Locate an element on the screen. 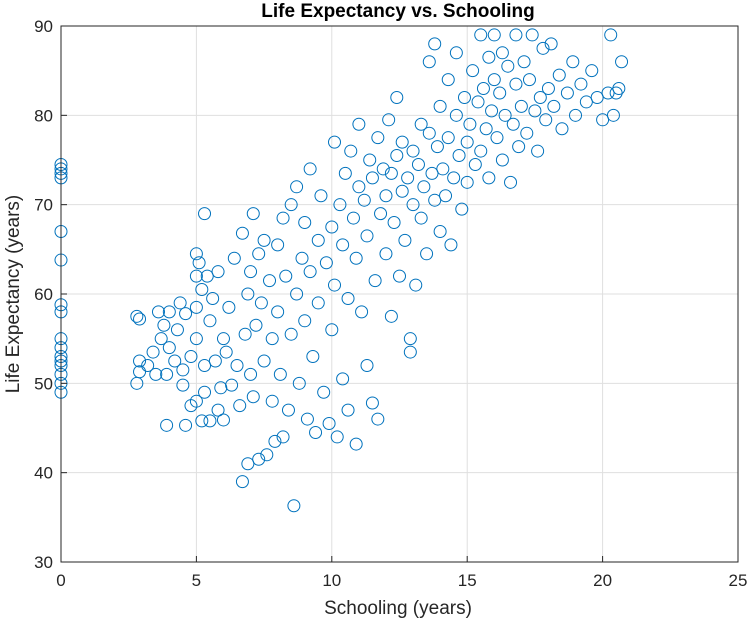 The height and width of the screenshot is (622, 751). chart-title: Life Expectancy vs. Schooling is located at coordinates (397, 11).